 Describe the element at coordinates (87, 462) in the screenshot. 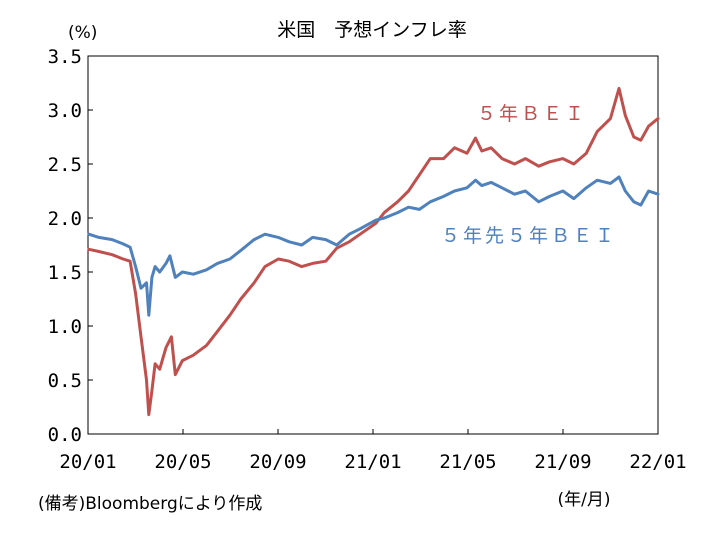

I see `x-tick-label: 20/01` at that location.